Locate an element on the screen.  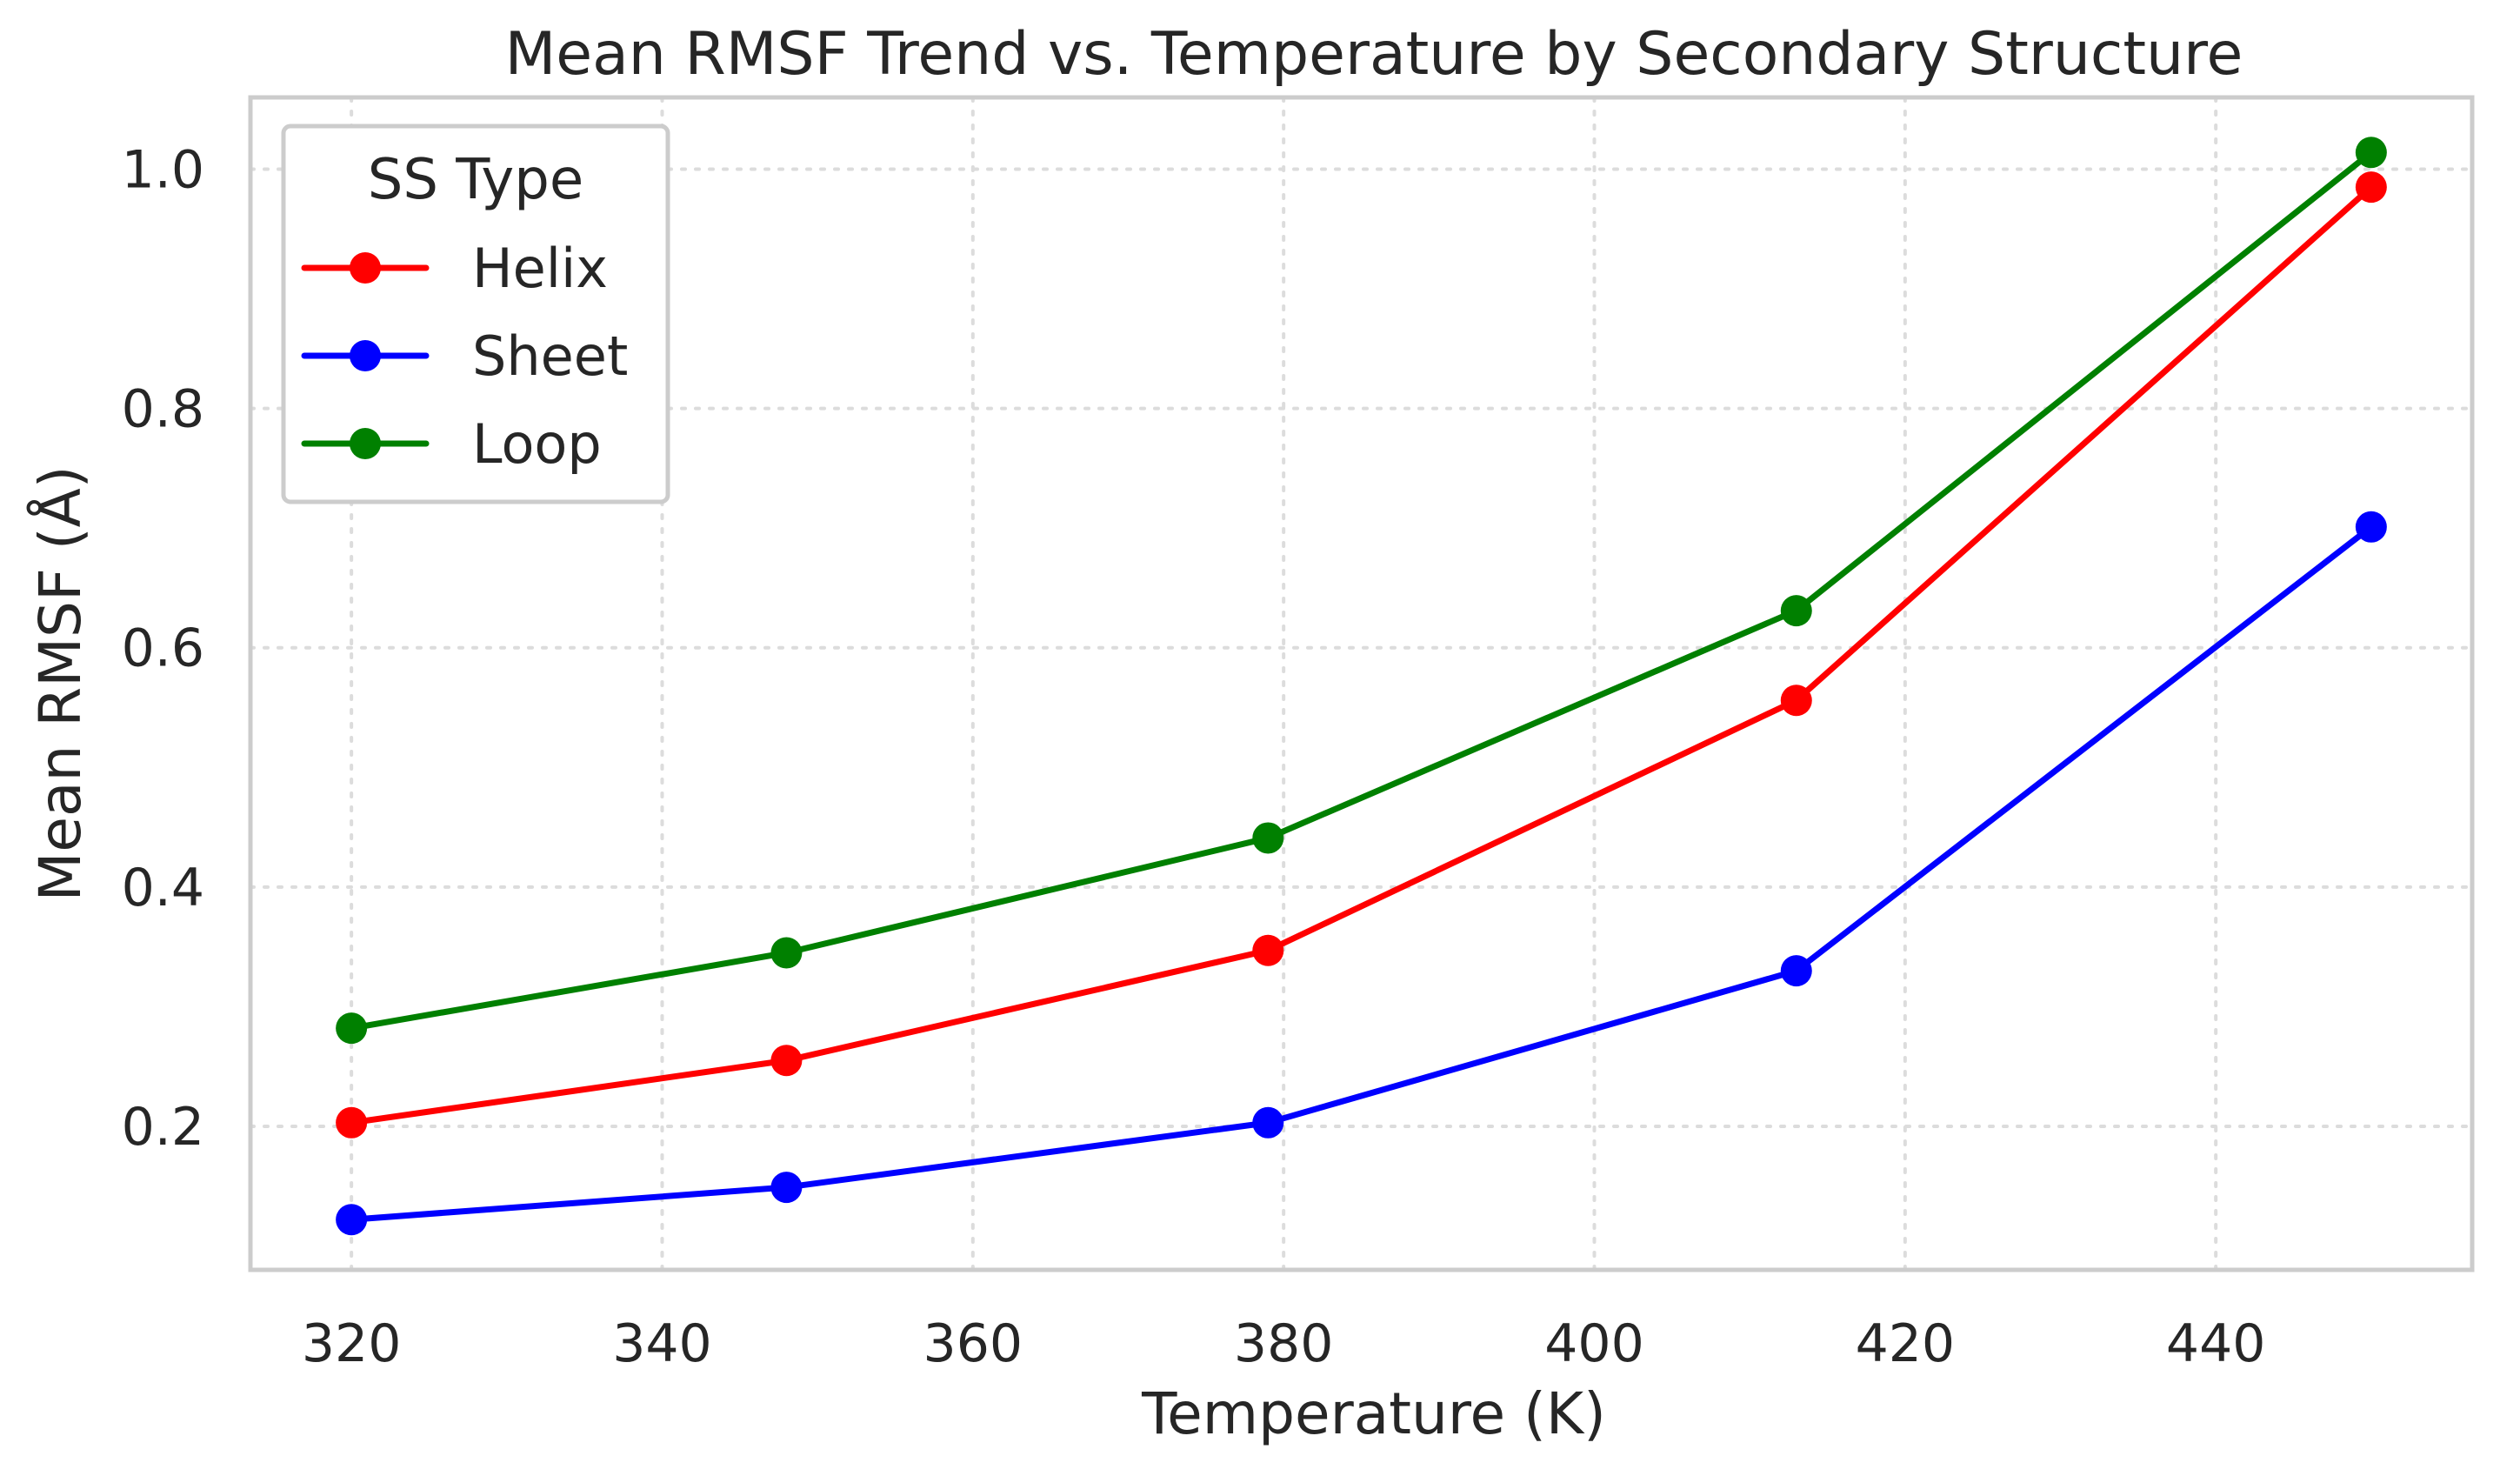
legend-label: Loop is located at coordinates (537, 444).